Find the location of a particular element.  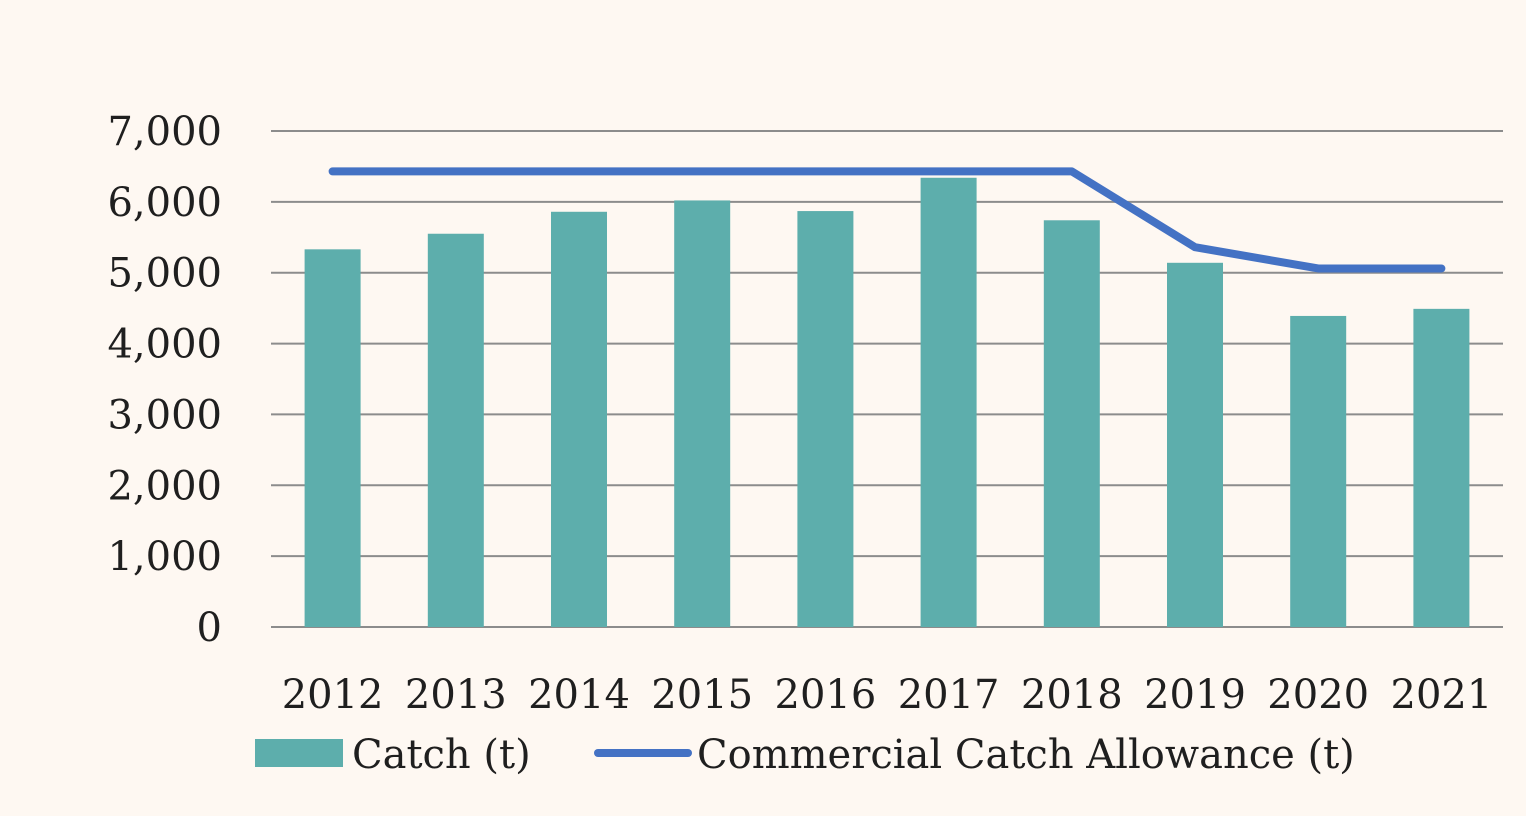

y-tick-label: 6,000 is located at coordinates (164, 203).